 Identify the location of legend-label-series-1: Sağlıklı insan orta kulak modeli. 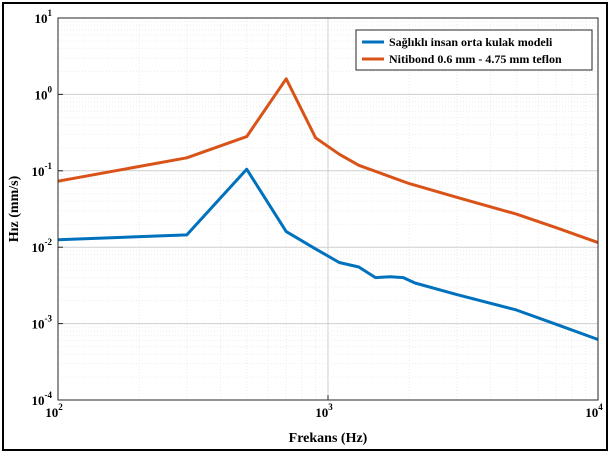
(471, 42).